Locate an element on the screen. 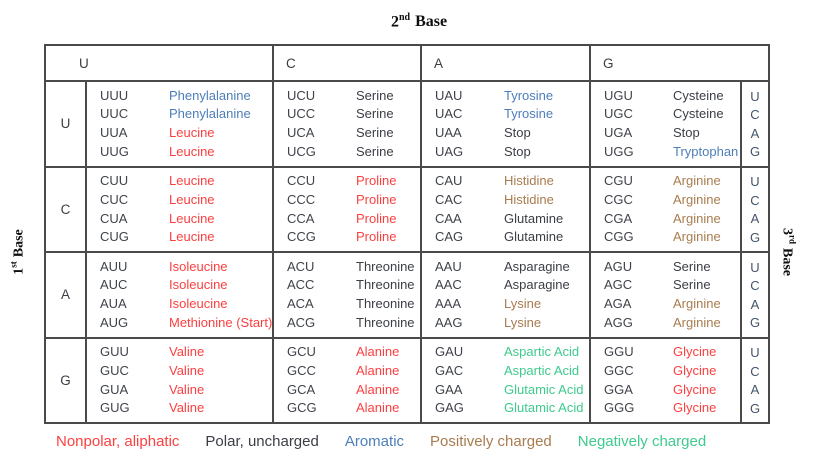 The height and width of the screenshot is (472, 818). codon-entry: UUG Leucine is located at coordinates (186, 152).